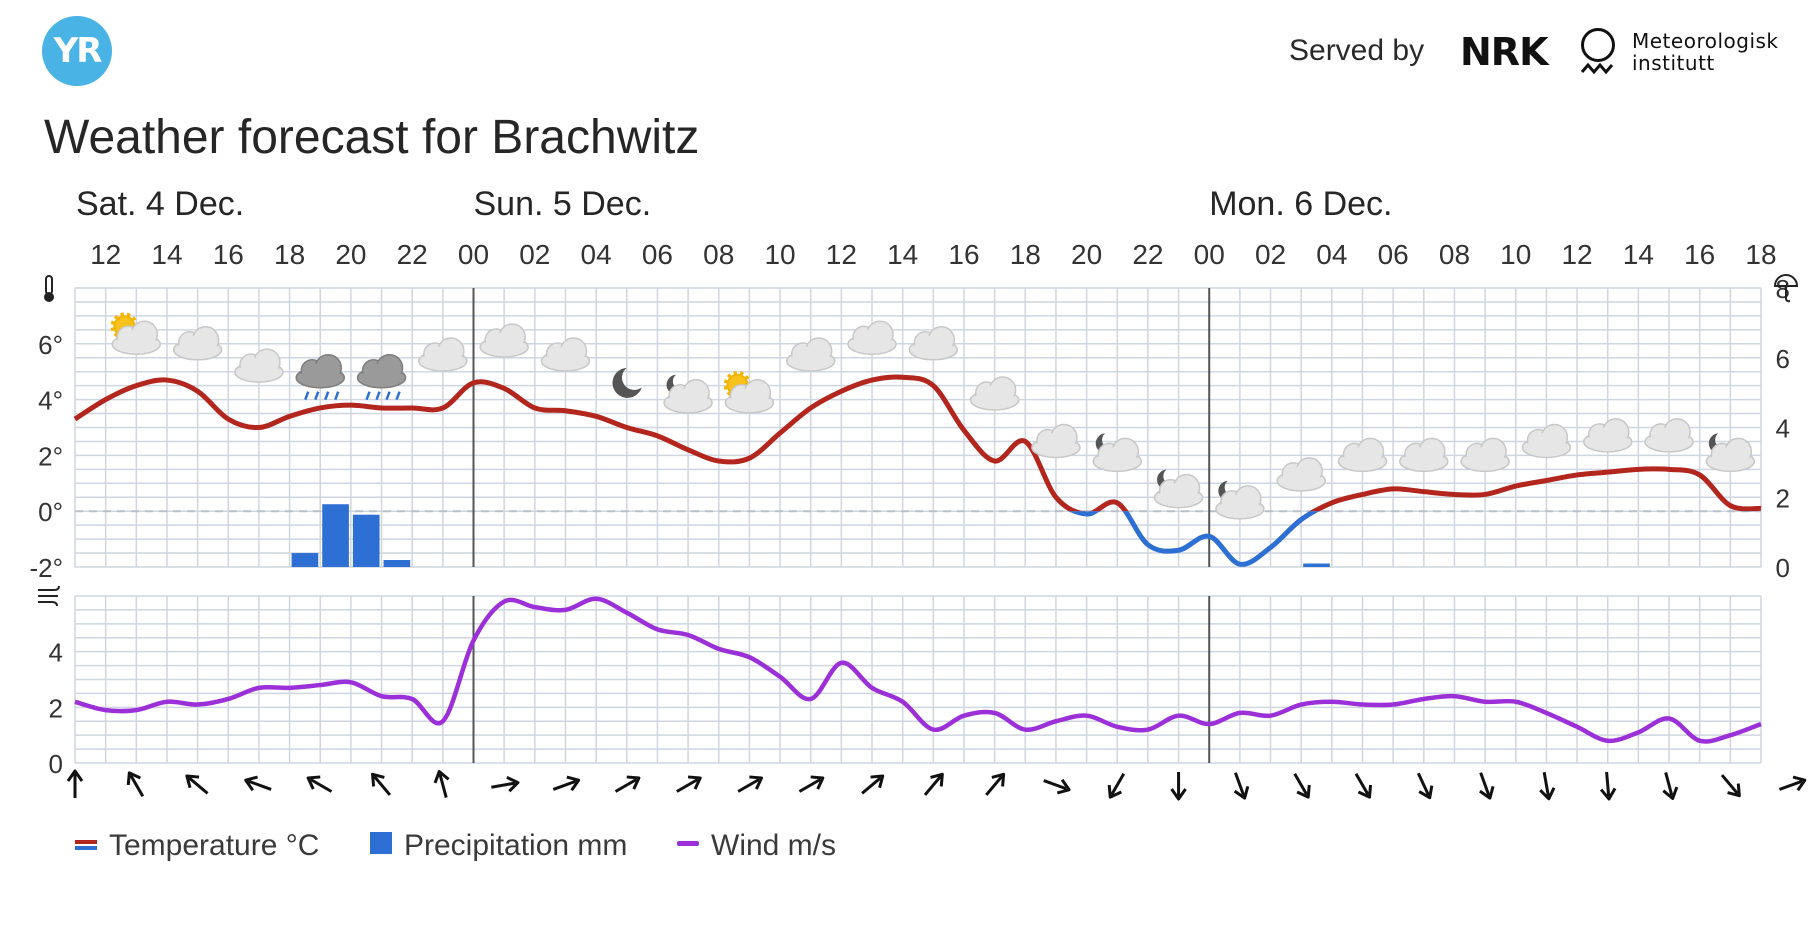 This screenshot has height=932, width=1808. What do you see at coordinates (1504, 52) in the screenshot?
I see `nrk-logo: NRK` at bounding box center [1504, 52].